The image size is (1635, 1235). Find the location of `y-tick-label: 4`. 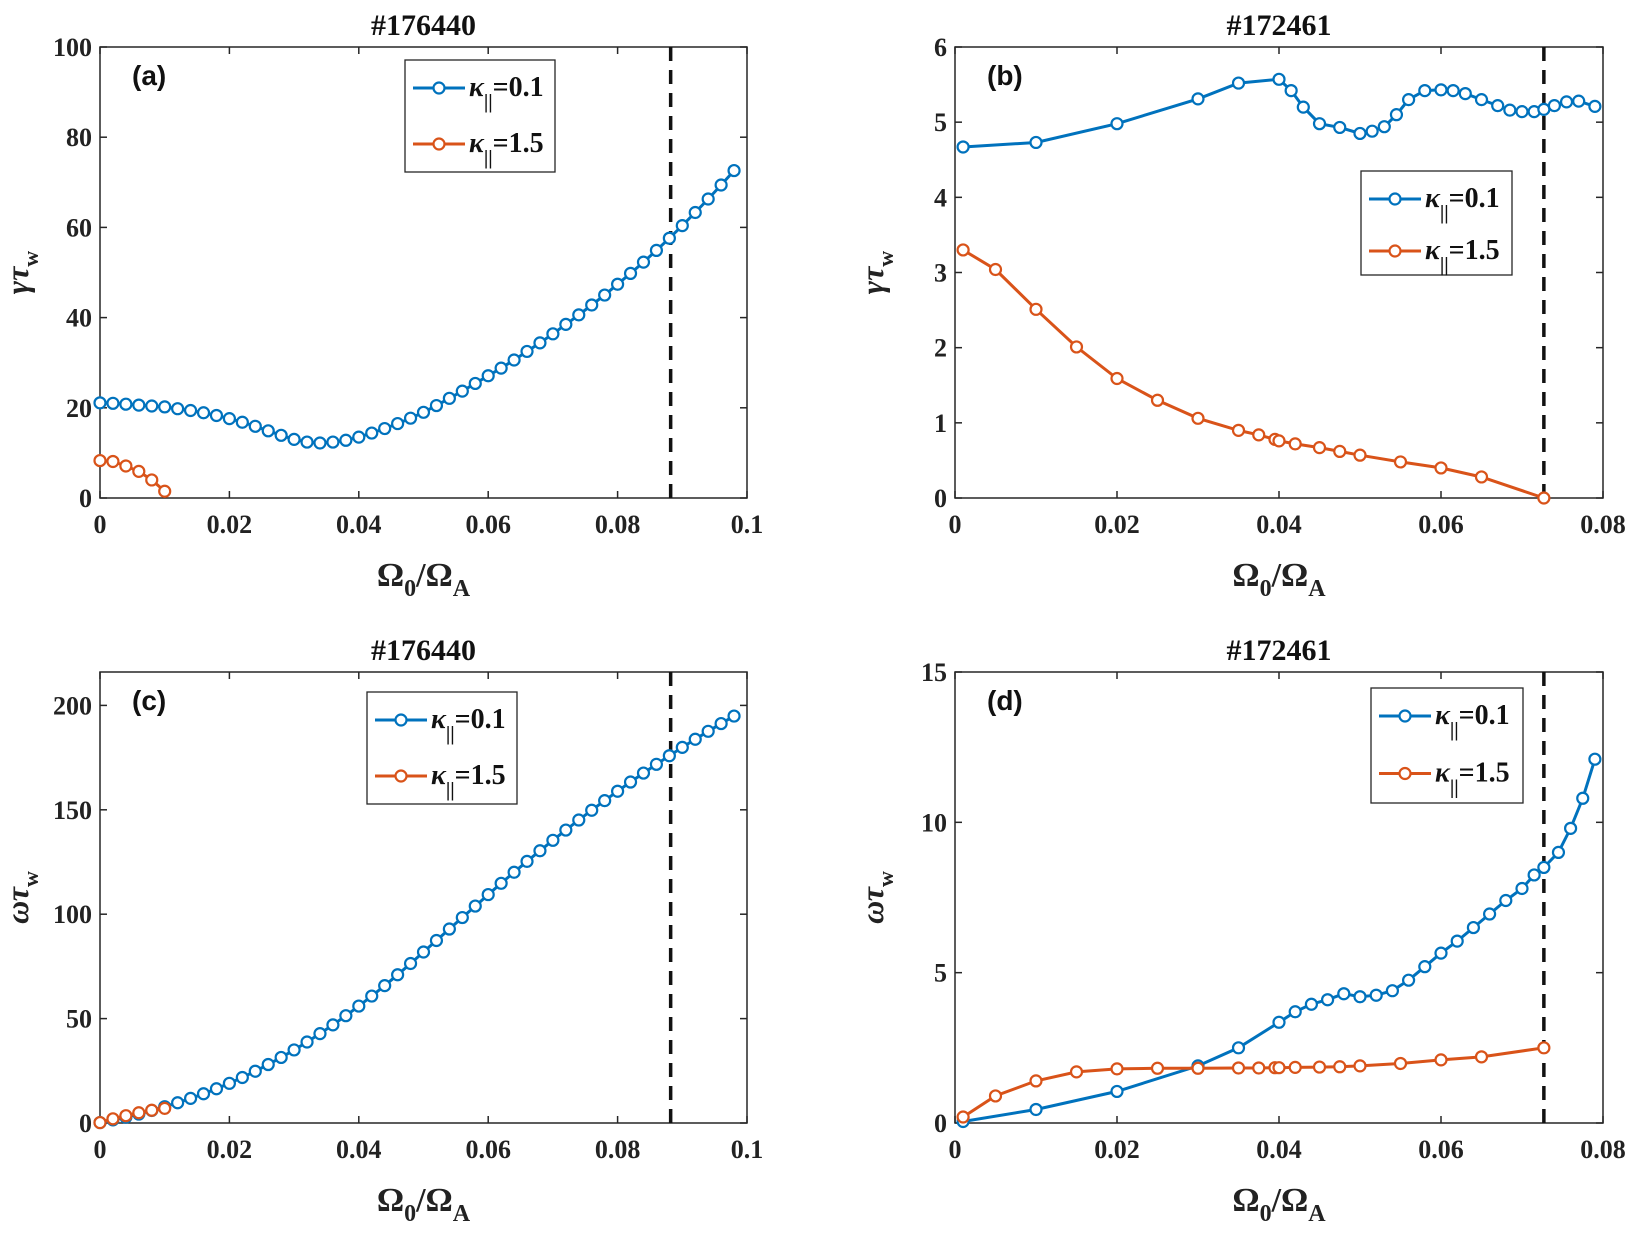

y-tick-label: 4 is located at coordinates (940, 197).